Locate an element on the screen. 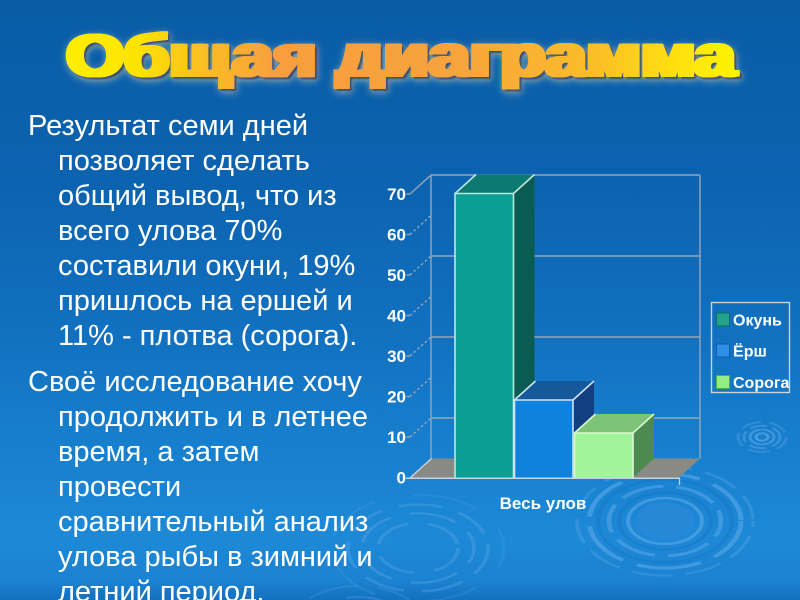 The image size is (800, 600). svg-text: Весь улов is located at coordinates (543, 503).